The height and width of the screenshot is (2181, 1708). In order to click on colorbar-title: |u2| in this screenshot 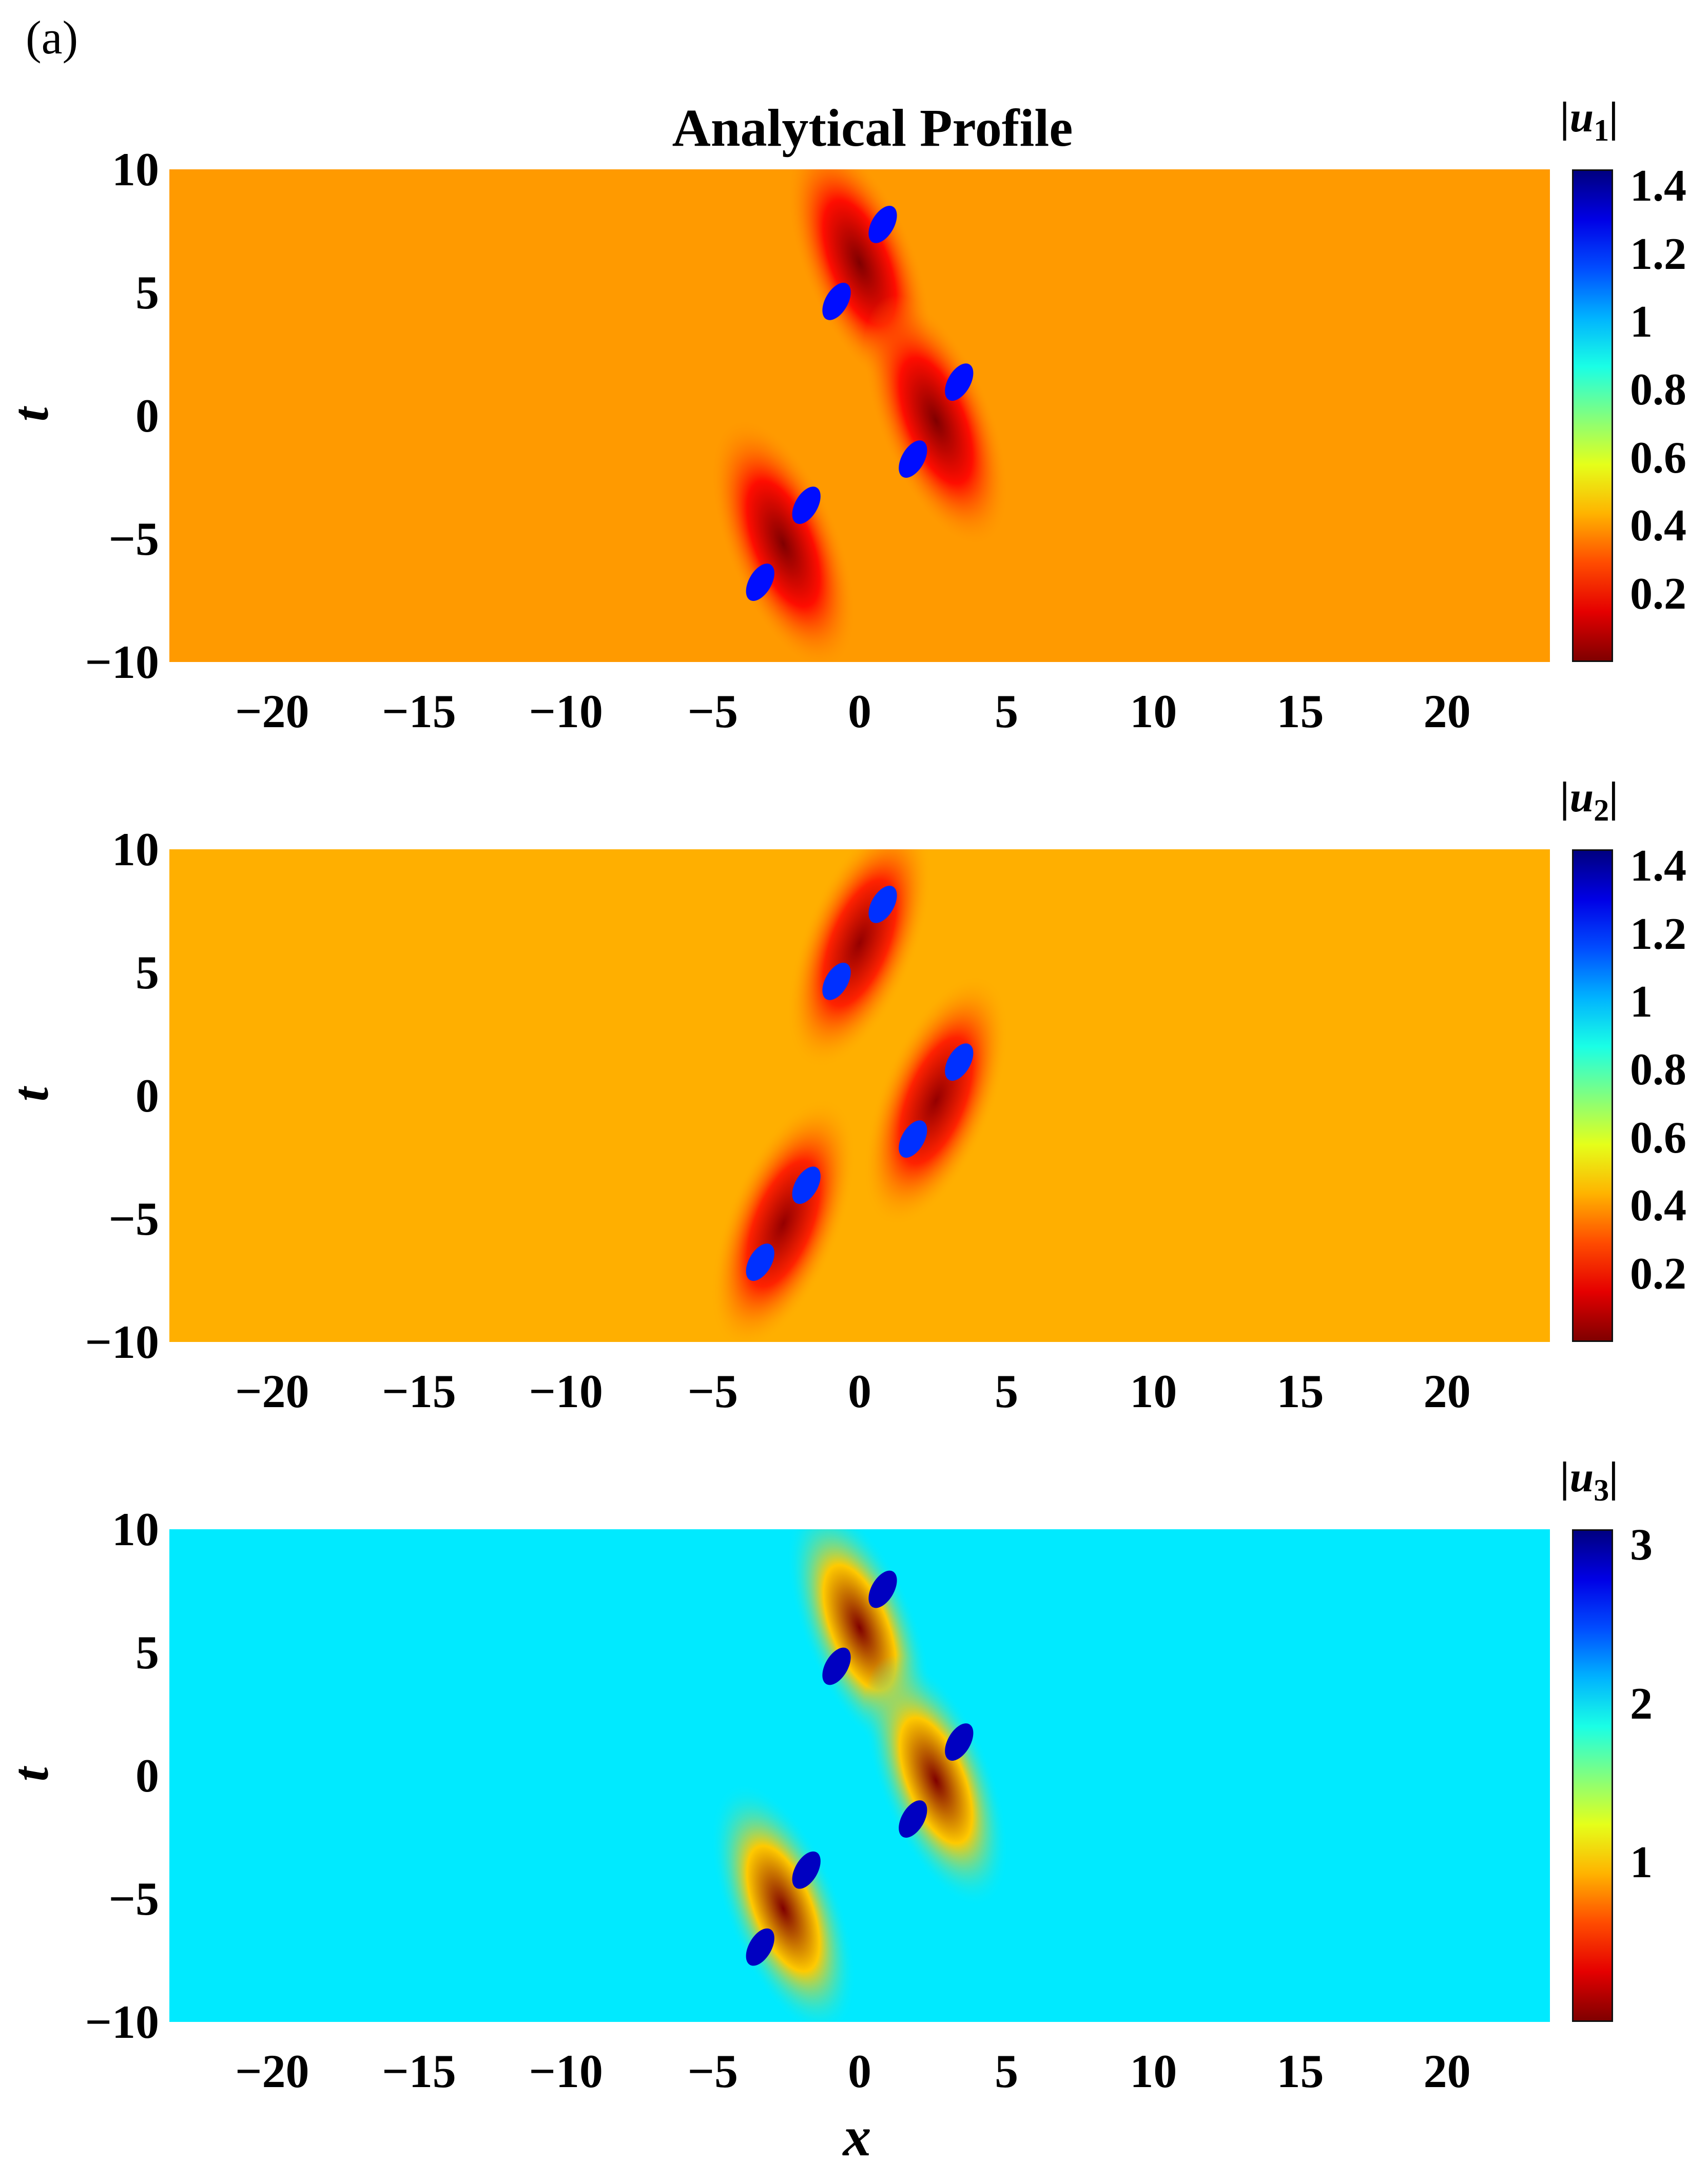, I will do `click(1589, 800)`.